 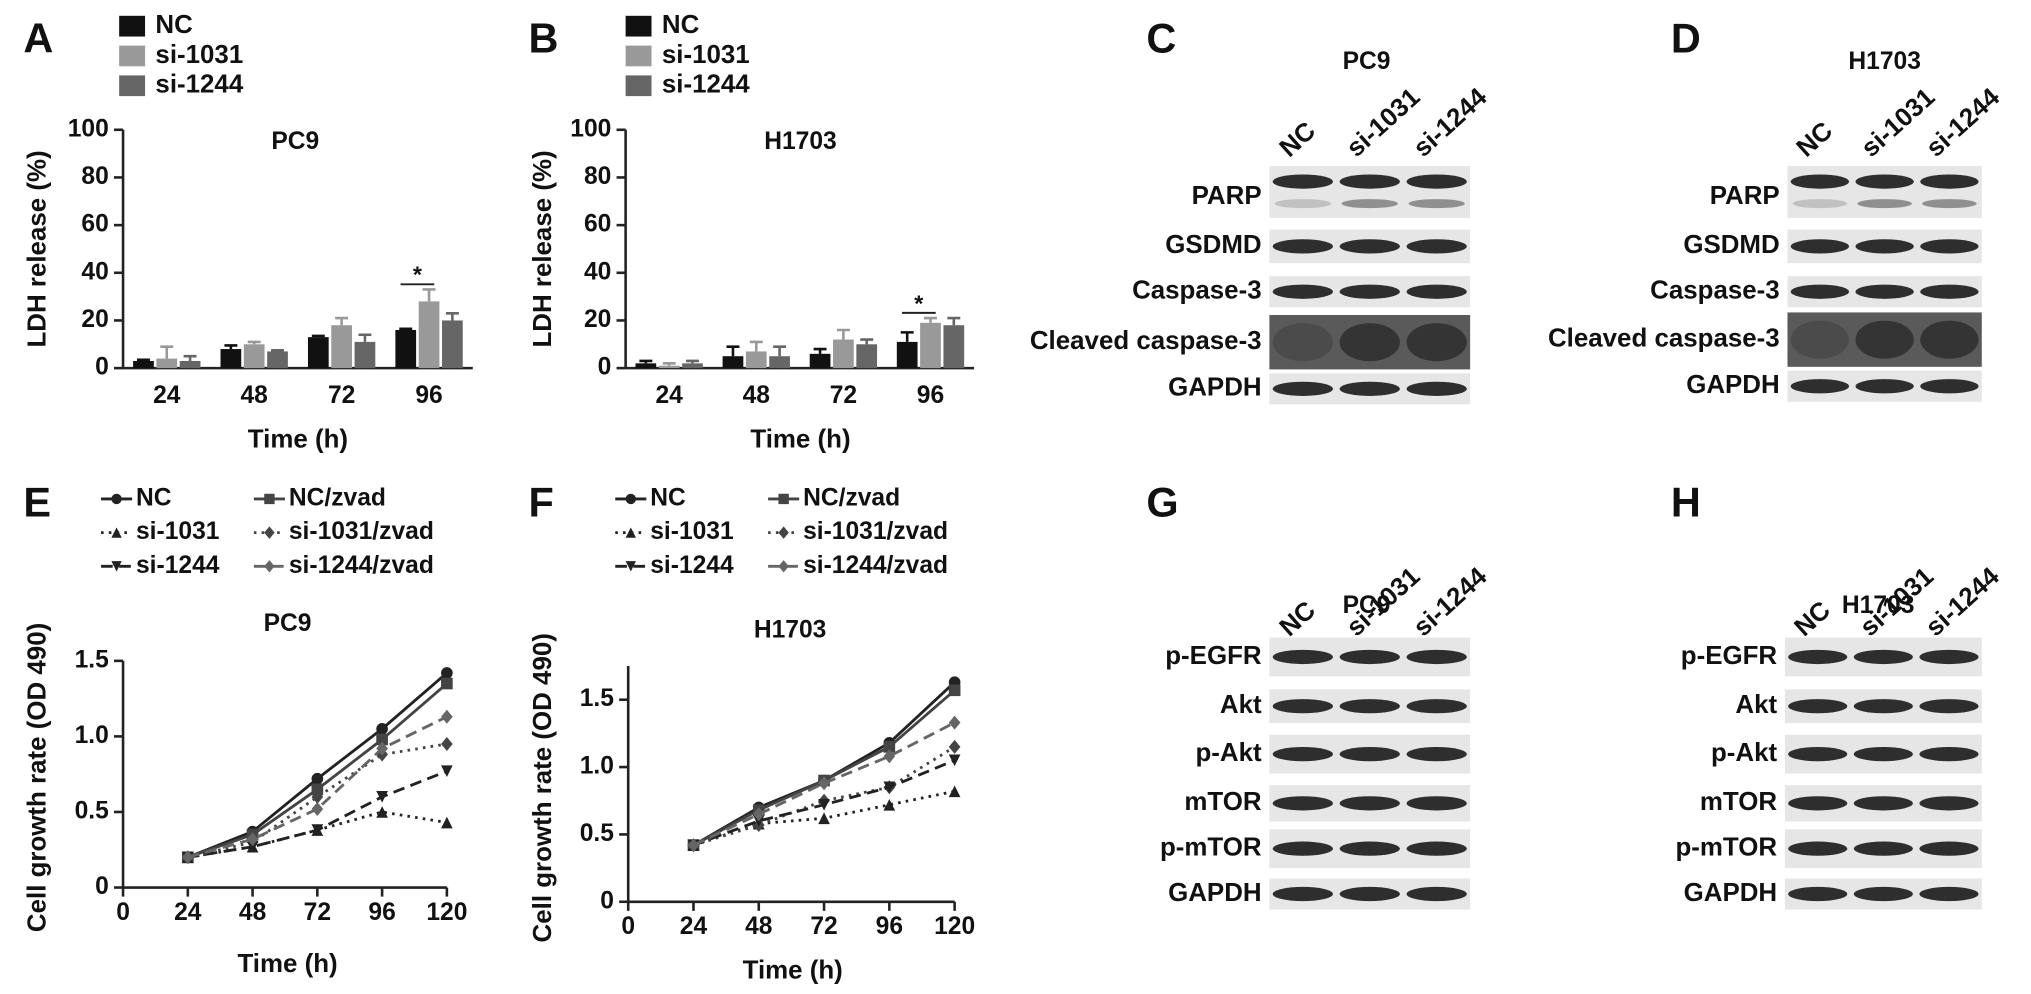 I want to click on blot-row-label: mTOR, so click(x=1739, y=802).